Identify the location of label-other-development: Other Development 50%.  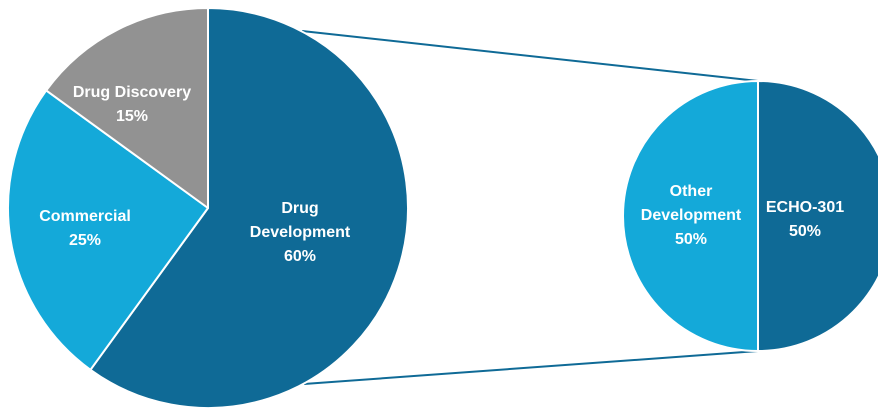
(691, 215).